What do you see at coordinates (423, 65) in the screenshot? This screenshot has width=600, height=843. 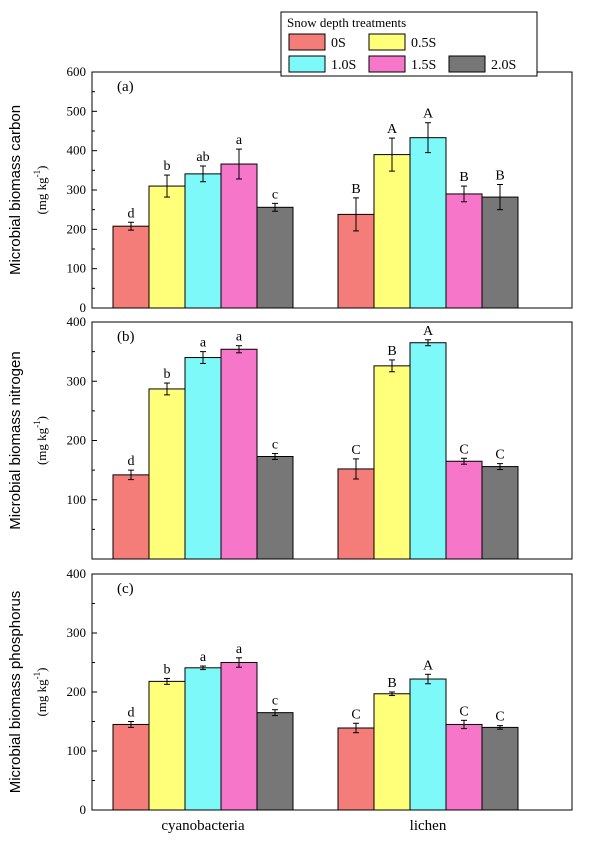 I see `legend-label: 1.5S` at bounding box center [423, 65].